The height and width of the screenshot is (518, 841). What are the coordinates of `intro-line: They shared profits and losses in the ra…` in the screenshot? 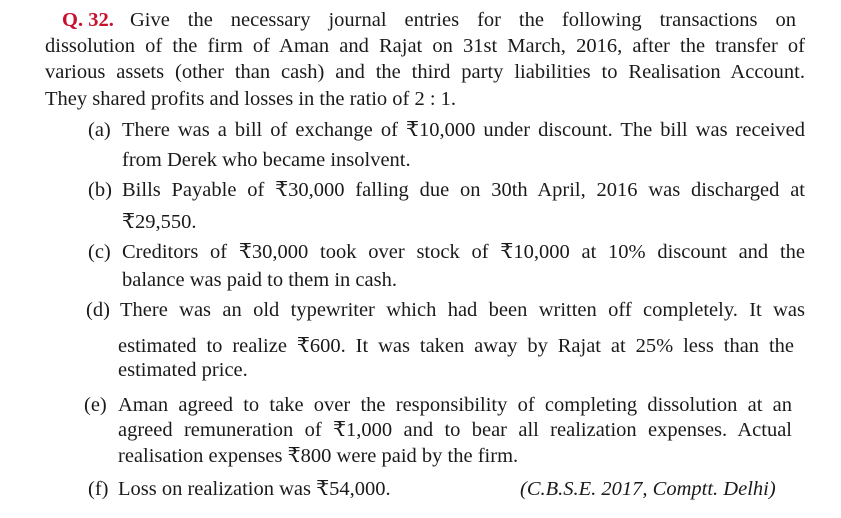 It's located at (251, 99).